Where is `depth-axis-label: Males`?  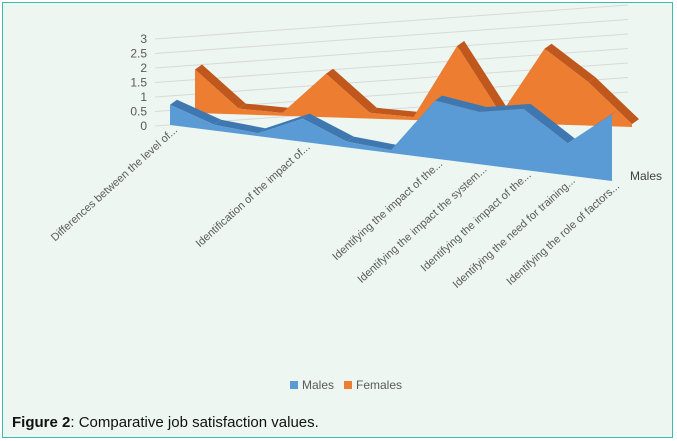
depth-axis-label: Males is located at coordinates (646, 176).